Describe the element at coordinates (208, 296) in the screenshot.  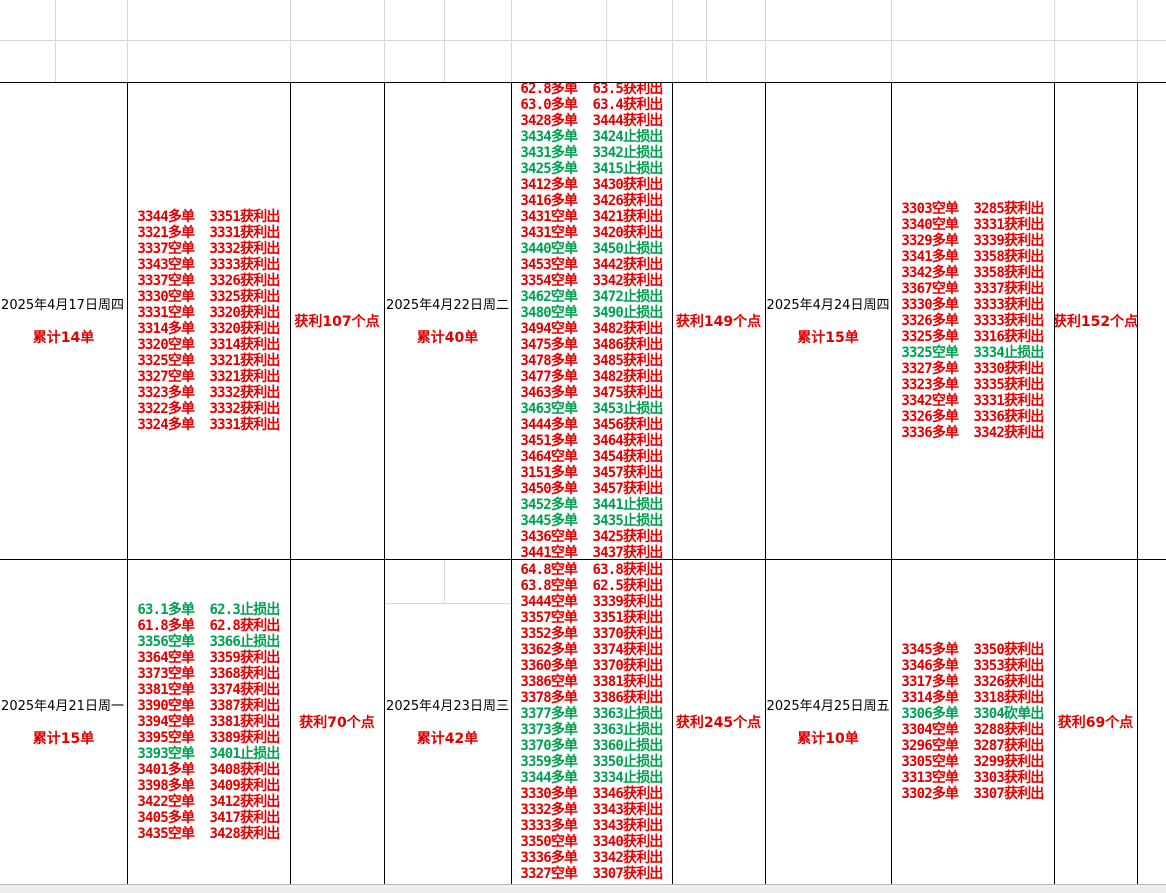
I see `trade: 3330空单 3325获利出` at that location.